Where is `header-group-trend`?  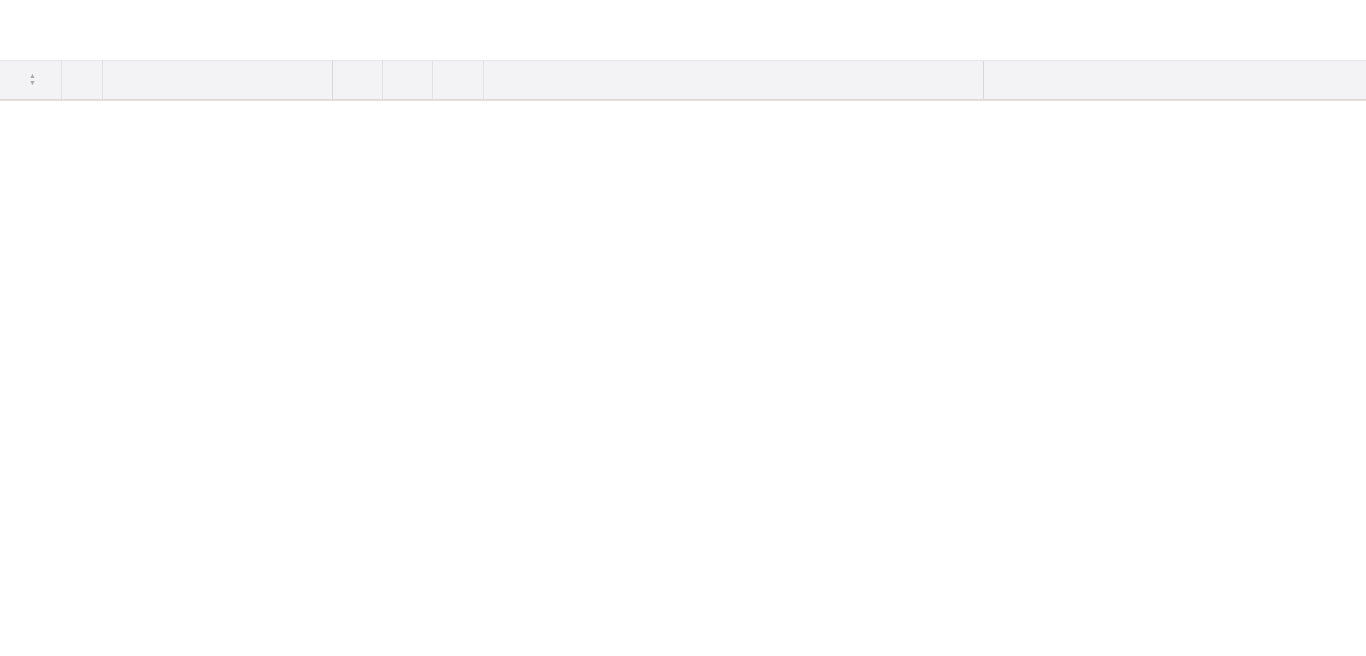
header-group-trend is located at coordinates (734, 80).